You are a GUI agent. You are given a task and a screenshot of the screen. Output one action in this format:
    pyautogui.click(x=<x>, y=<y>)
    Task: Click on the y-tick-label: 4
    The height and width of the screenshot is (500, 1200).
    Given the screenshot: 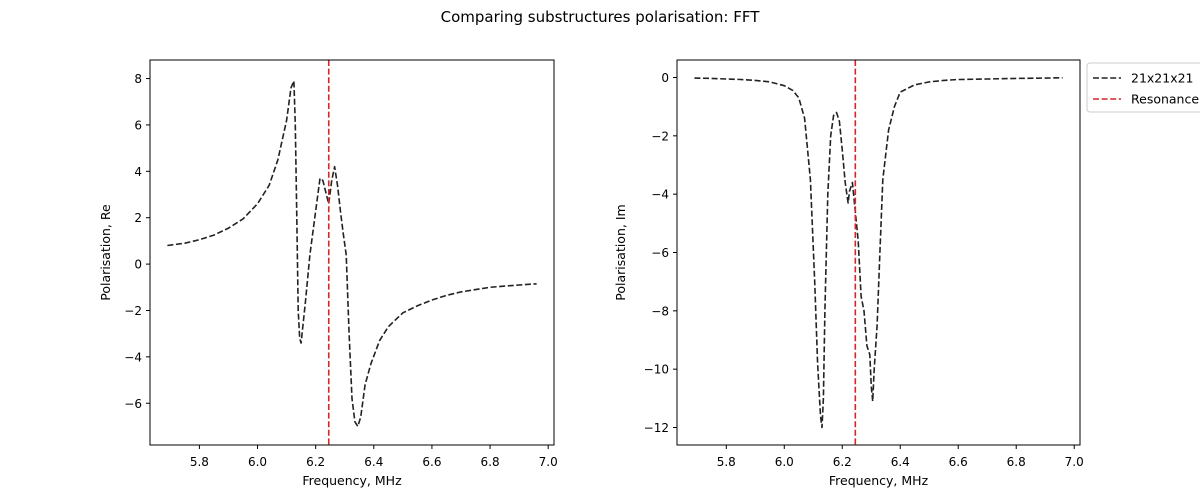 What is the action you would take?
    pyautogui.click(x=138, y=172)
    